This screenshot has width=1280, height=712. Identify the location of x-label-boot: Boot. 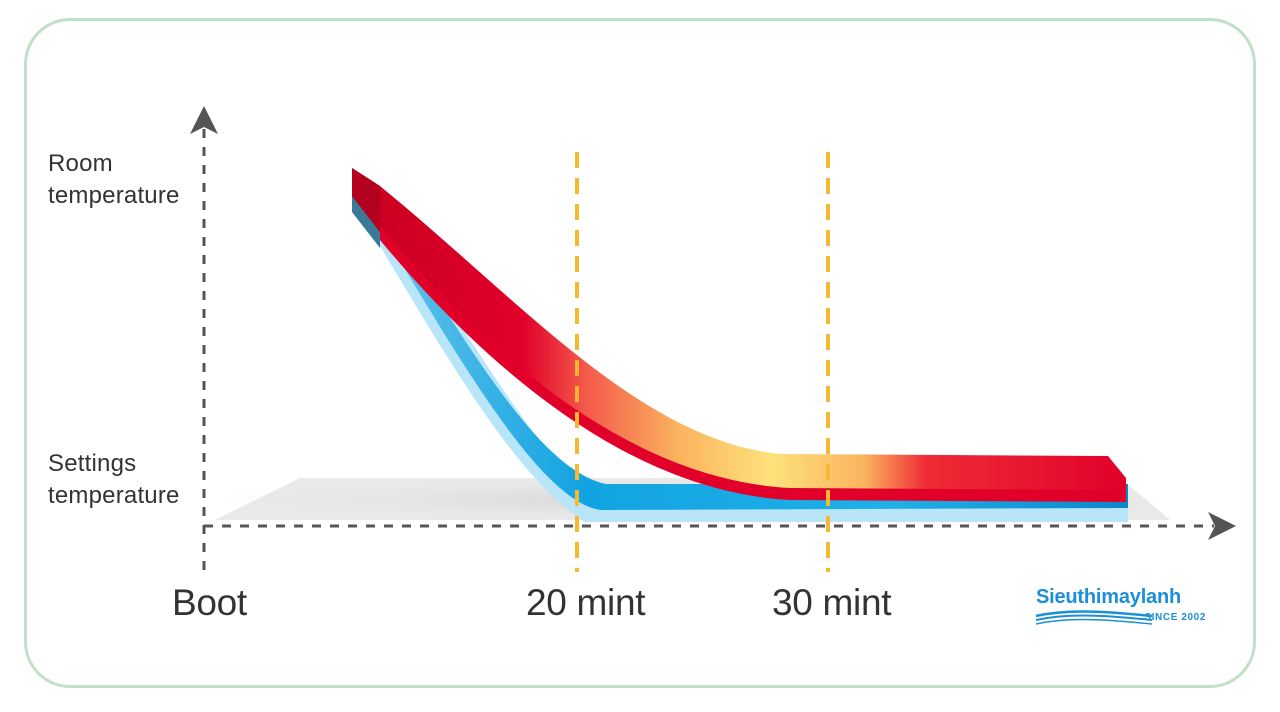
(209, 602).